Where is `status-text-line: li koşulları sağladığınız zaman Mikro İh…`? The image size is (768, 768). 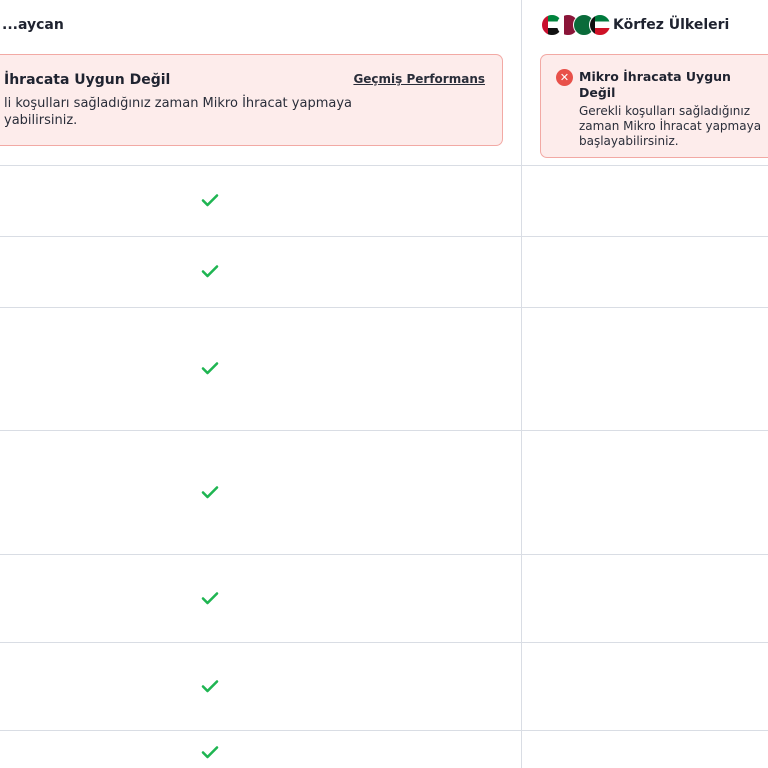
status-text-line: li koşulları sağladığınız zaman Mikro İh… is located at coordinates (178, 103).